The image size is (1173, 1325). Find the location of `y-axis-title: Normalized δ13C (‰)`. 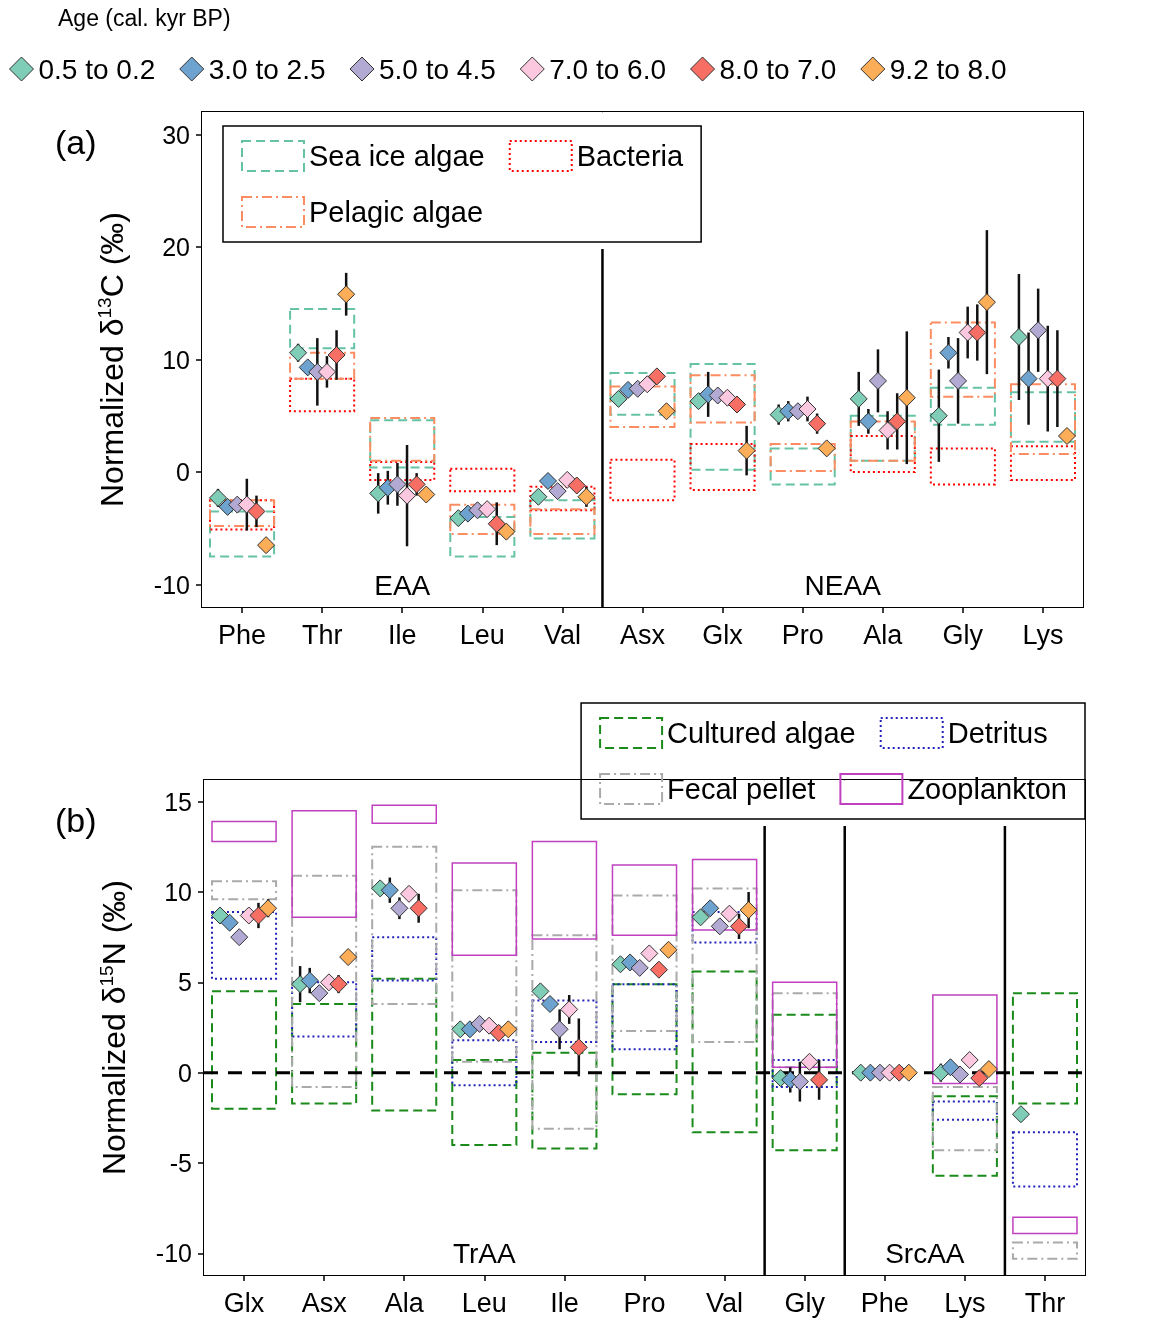

y-axis-title: Normalized δ13C (‰) is located at coordinates (111, 359).